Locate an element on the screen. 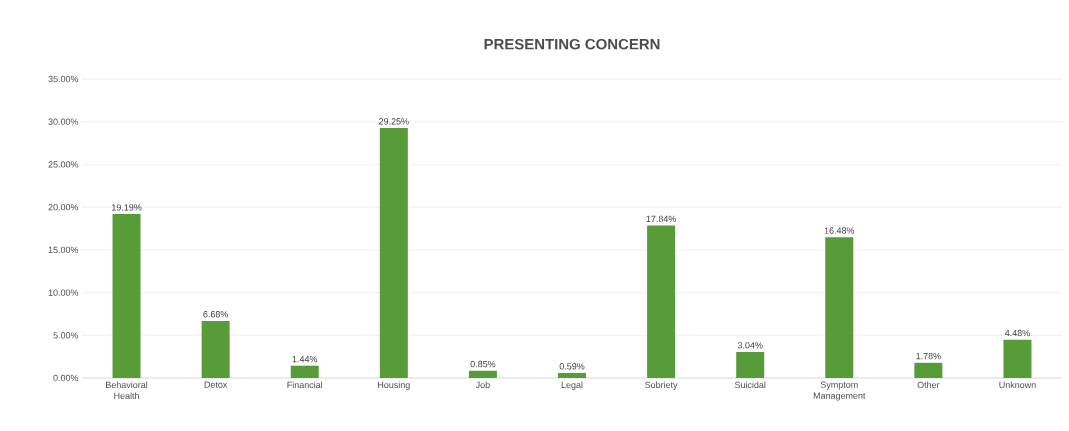 This screenshot has width=1069, height=431. y-tick-label: 25.00% is located at coordinates (63, 164).